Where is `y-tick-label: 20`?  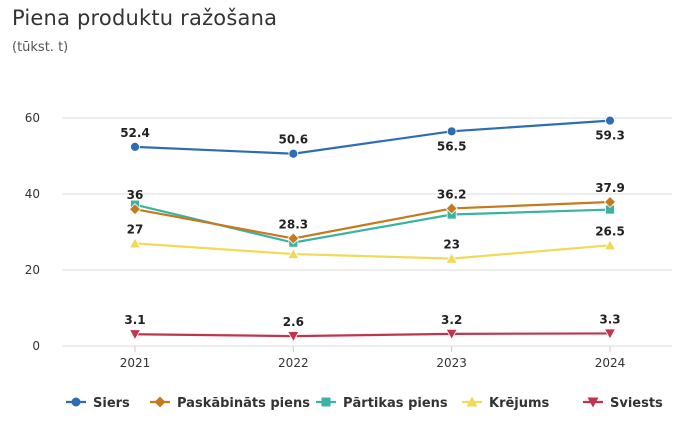 y-tick-label: 20 is located at coordinates (32, 270).